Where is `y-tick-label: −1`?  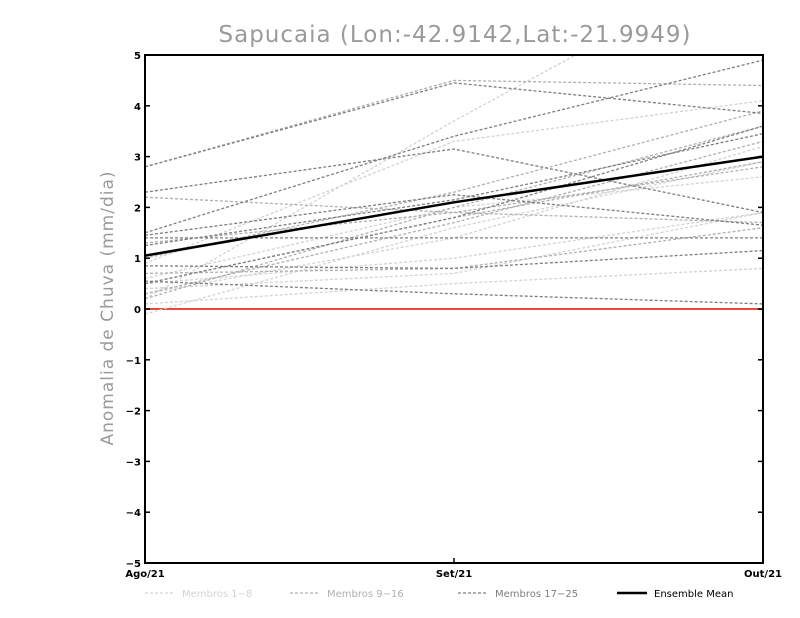
y-tick-label: −1 is located at coordinates (133, 361).